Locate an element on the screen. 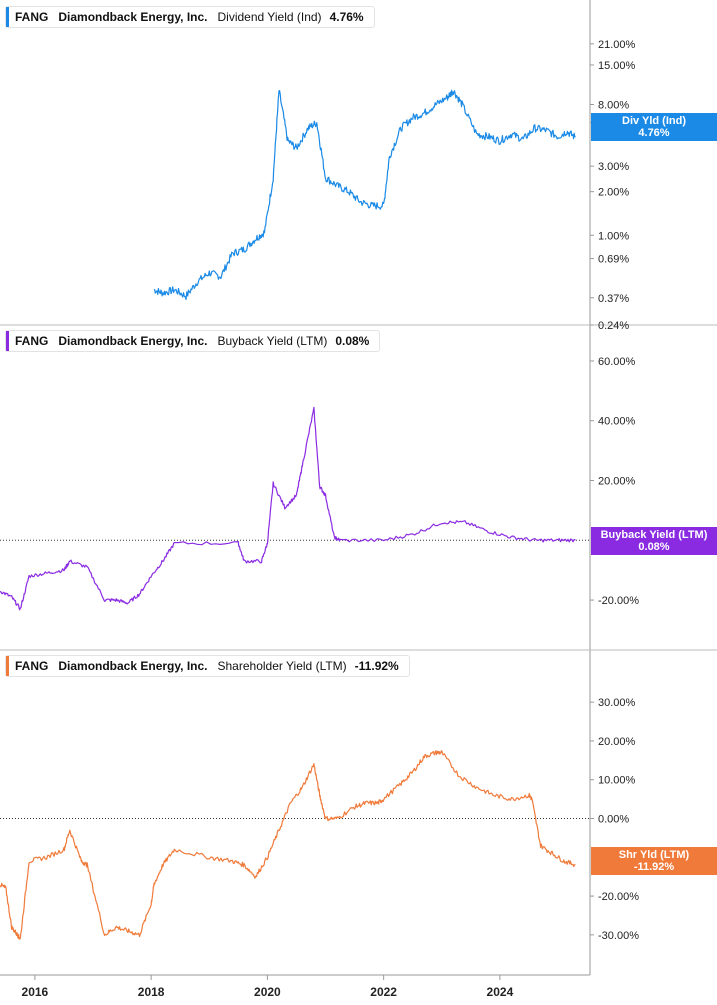 The image size is (717, 1005). badge-value: -11.92% is located at coordinates (654, 867).